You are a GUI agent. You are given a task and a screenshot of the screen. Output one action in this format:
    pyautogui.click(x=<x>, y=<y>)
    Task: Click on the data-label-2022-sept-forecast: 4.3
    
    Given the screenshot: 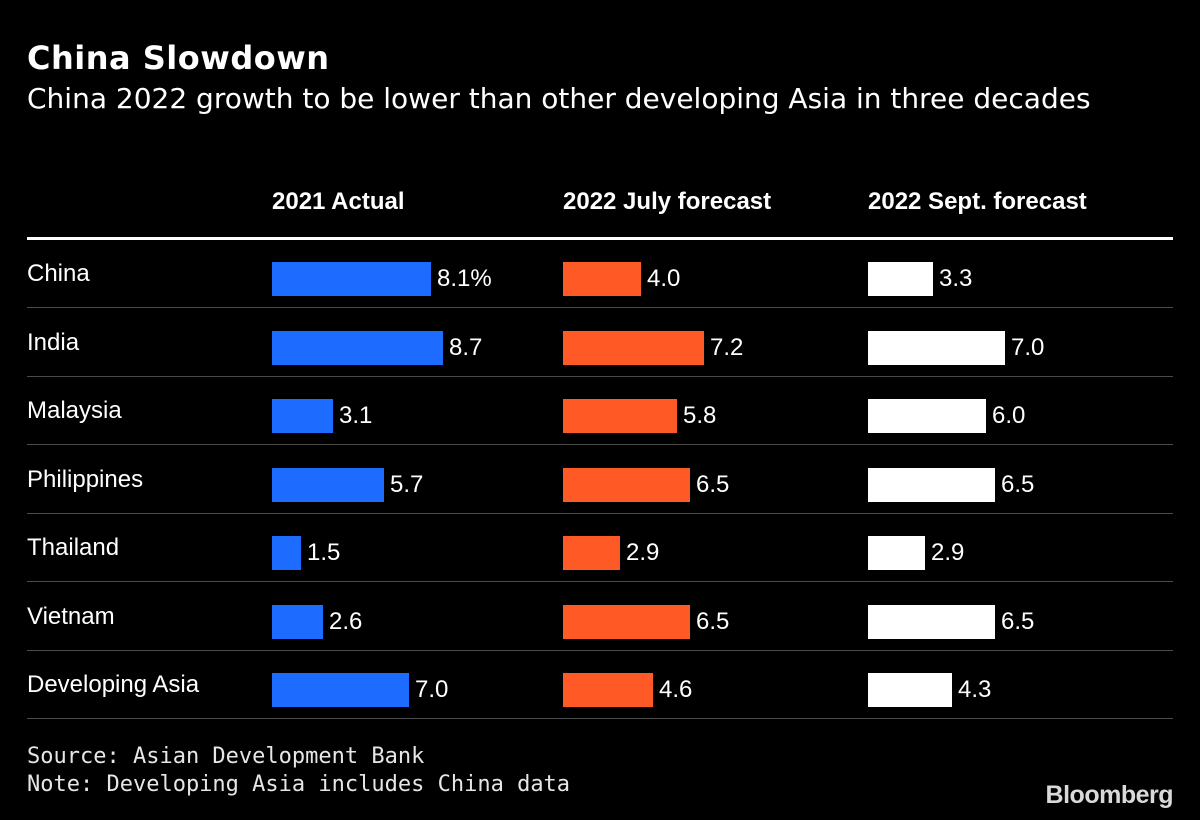 What is the action you would take?
    pyautogui.click(x=975, y=689)
    